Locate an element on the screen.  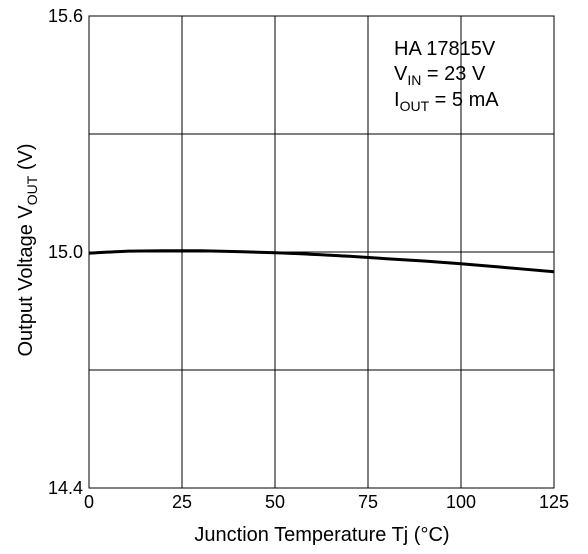
y-tick-label: 15.6 is located at coordinates (65, 16).